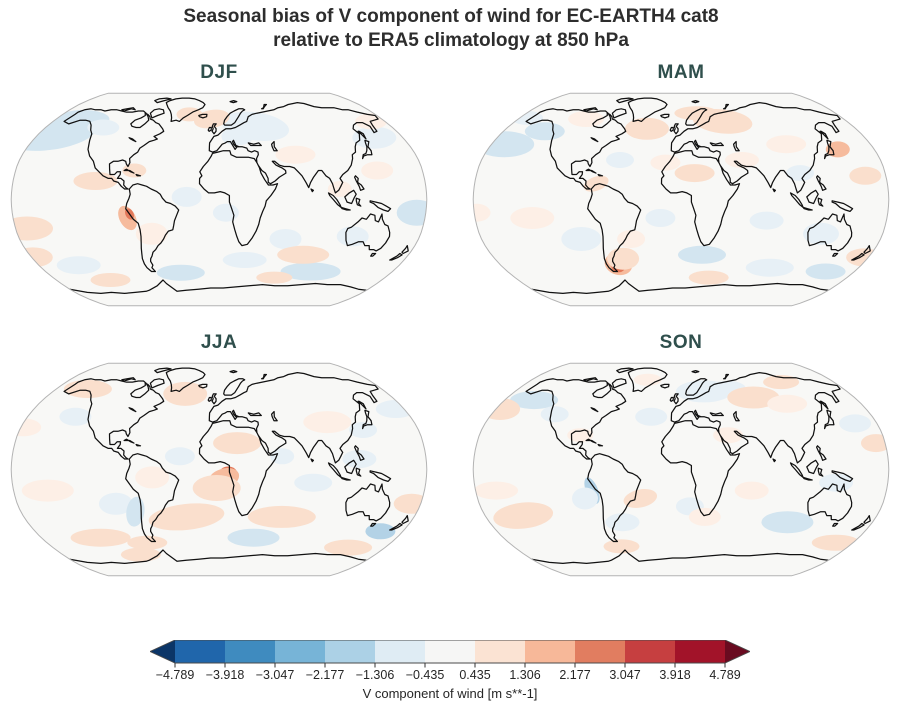 This screenshot has height=707, width=902. Describe the element at coordinates (475, 675) in the screenshot. I see `colorbar-tick-label: 0.435` at that location.